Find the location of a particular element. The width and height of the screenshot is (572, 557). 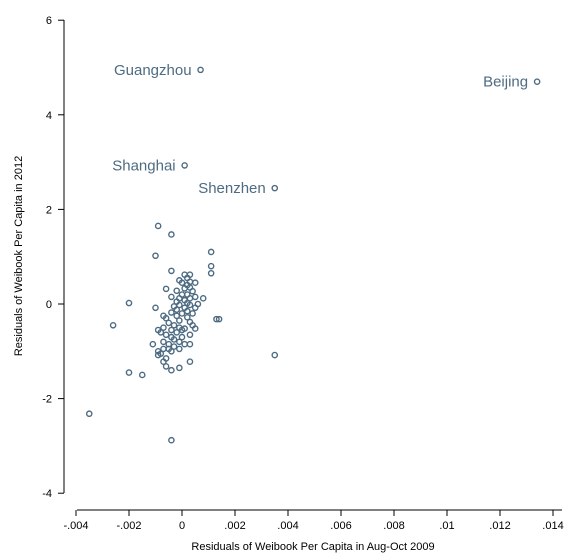

x-tick-label: .01 is located at coordinates (446, 526).